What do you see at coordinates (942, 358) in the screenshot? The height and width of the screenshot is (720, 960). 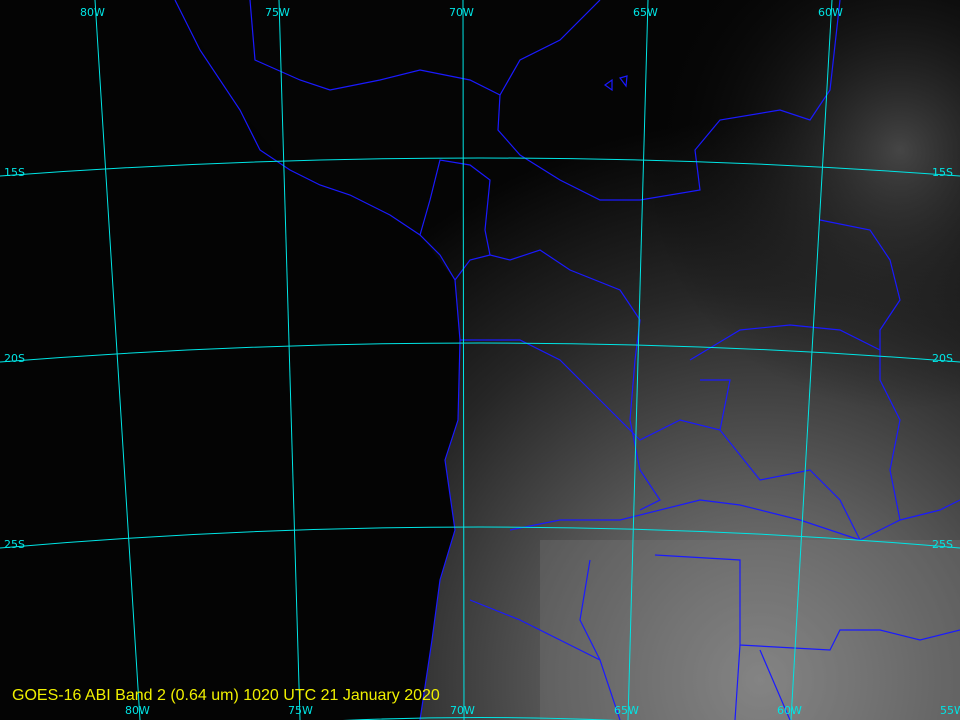 I see `label-20s-right: 20S` at bounding box center [942, 358].